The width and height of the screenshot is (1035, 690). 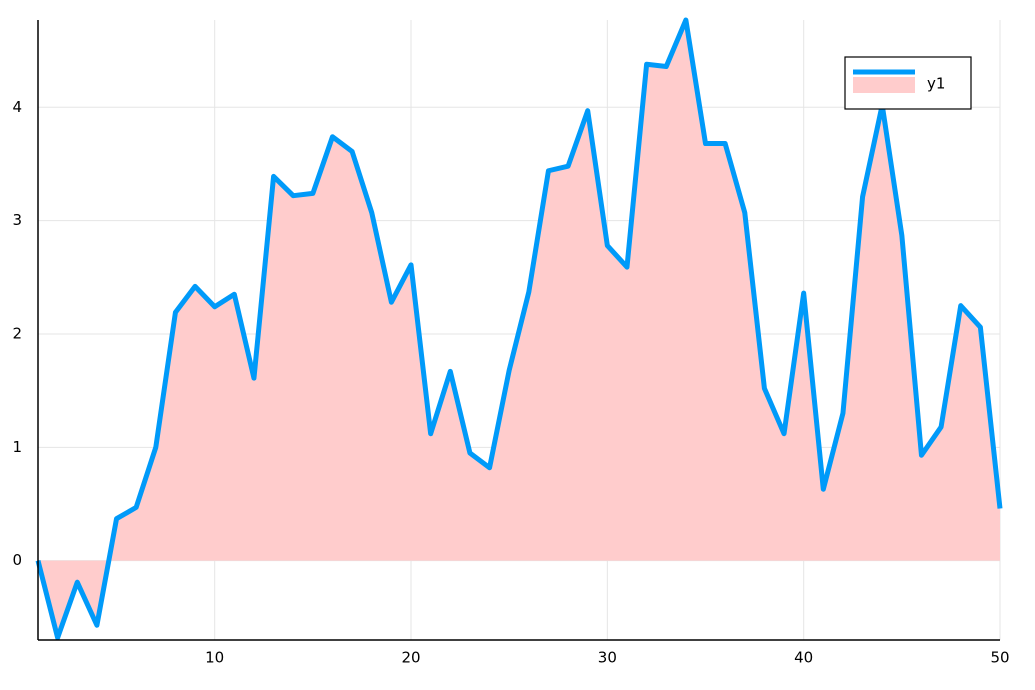 What do you see at coordinates (214, 658) in the screenshot?
I see `x-tick-label: 10` at bounding box center [214, 658].